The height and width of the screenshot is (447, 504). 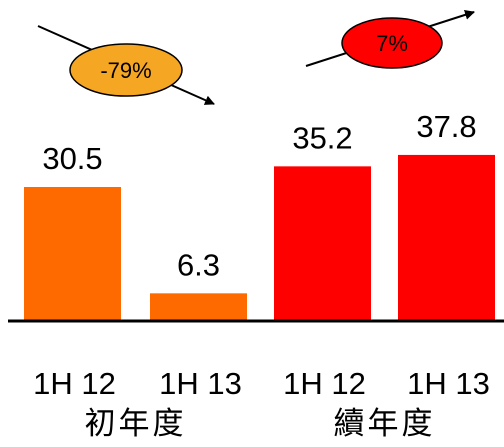 I want to click on group-label-1: 初年度, so click(x=136, y=424).